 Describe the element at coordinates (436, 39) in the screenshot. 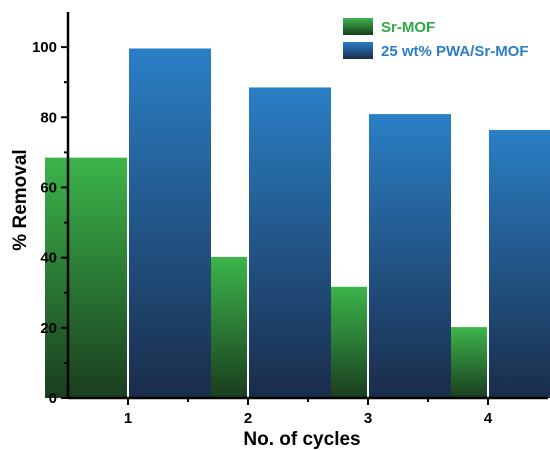

I see `legend: Sr-MOF 25 wt% PWA/Sr-MOF` at that location.